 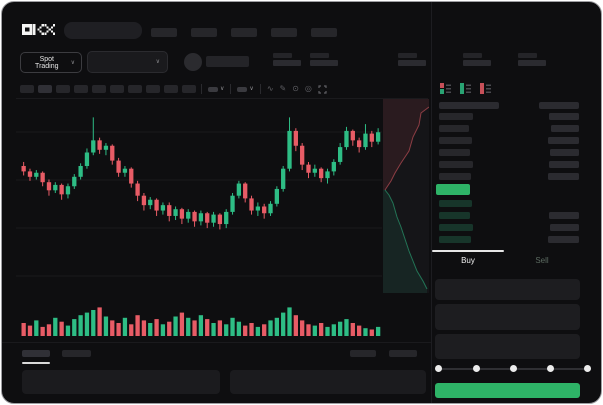 What do you see at coordinates (103, 30) in the screenshot?
I see `search-input` at bounding box center [103, 30].